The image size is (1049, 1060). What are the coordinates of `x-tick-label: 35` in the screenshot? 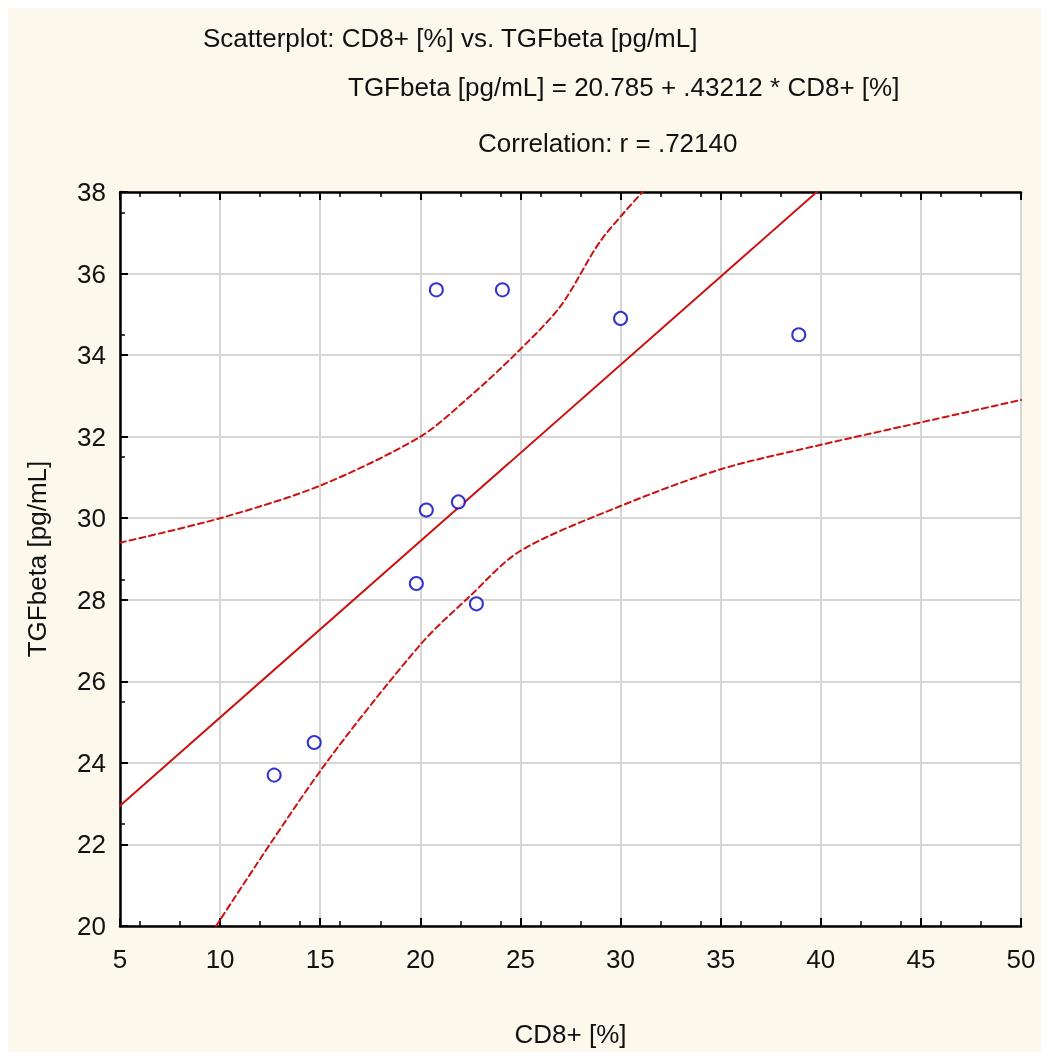 It's located at (721, 959).